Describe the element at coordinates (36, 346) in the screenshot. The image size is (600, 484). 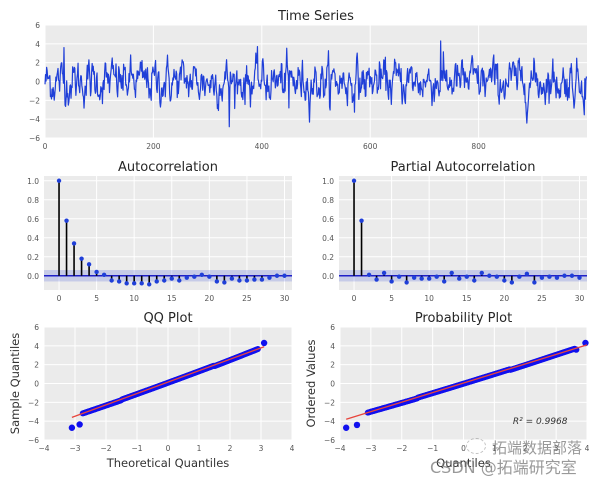
I see `y-tick-label: 4` at that location.